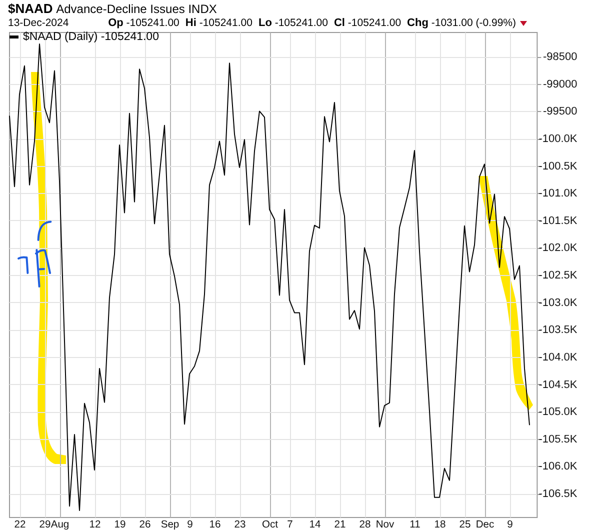 This screenshot has width=591, height=531. Describe the element at coordinates (38, 23) in the screenshot. I see `chart-subtitle: 13-Dec-2024` at that location.